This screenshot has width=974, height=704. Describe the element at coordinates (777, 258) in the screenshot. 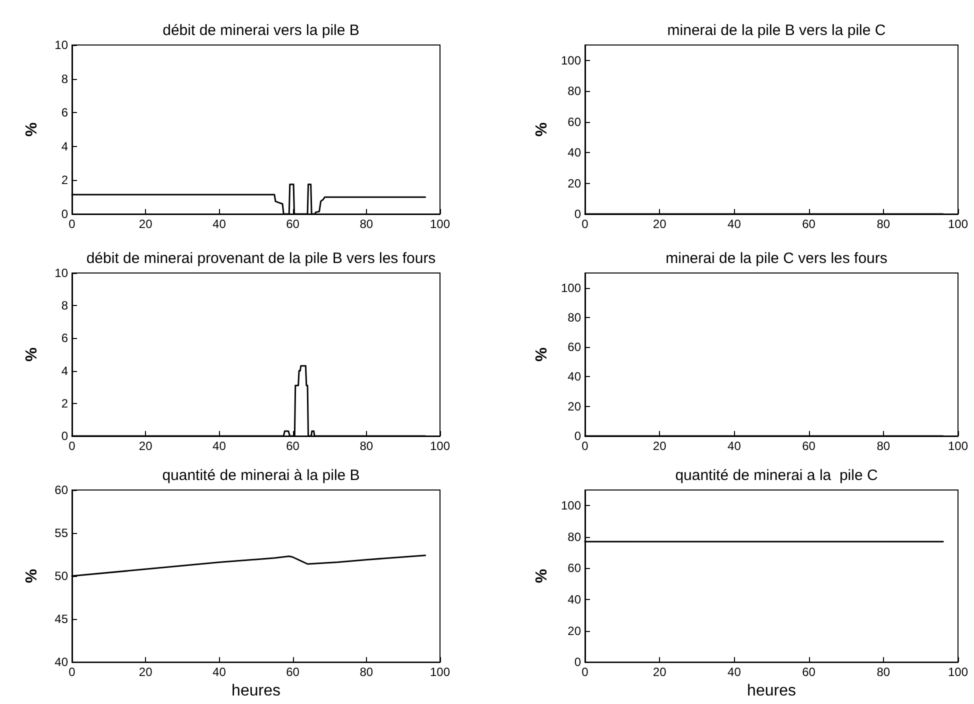

I see `chart-title: minerai de la pile C vers les fours` at that location.